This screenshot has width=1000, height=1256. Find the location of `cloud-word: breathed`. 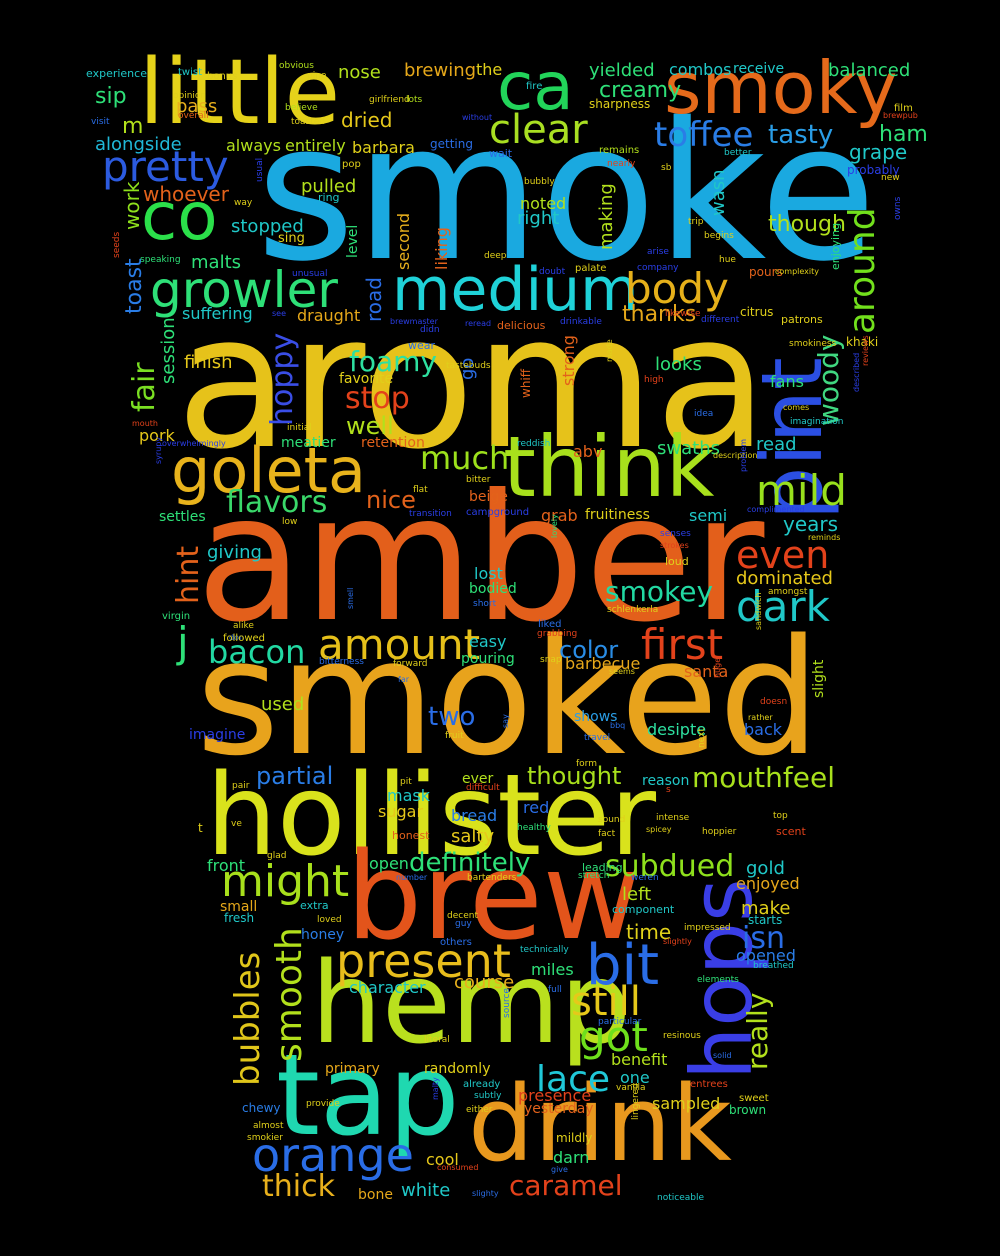

cloud-word: breathed is located at coordinates (773, 966).